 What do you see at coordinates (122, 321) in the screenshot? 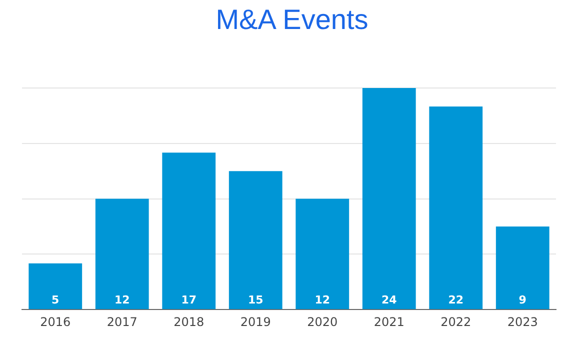
I see `x-tick-label: 2017` at bounding box center [122, 321].